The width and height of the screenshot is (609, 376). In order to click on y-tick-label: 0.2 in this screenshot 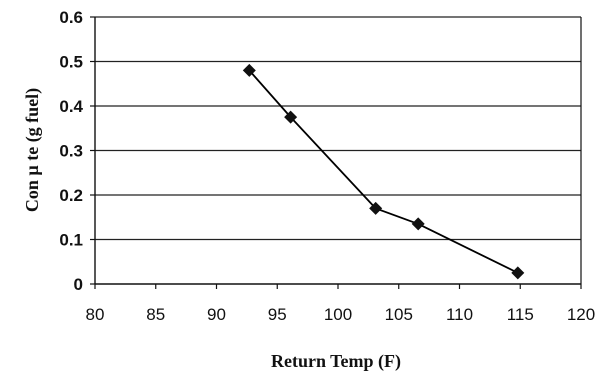, I will do `click(71, 195)`.